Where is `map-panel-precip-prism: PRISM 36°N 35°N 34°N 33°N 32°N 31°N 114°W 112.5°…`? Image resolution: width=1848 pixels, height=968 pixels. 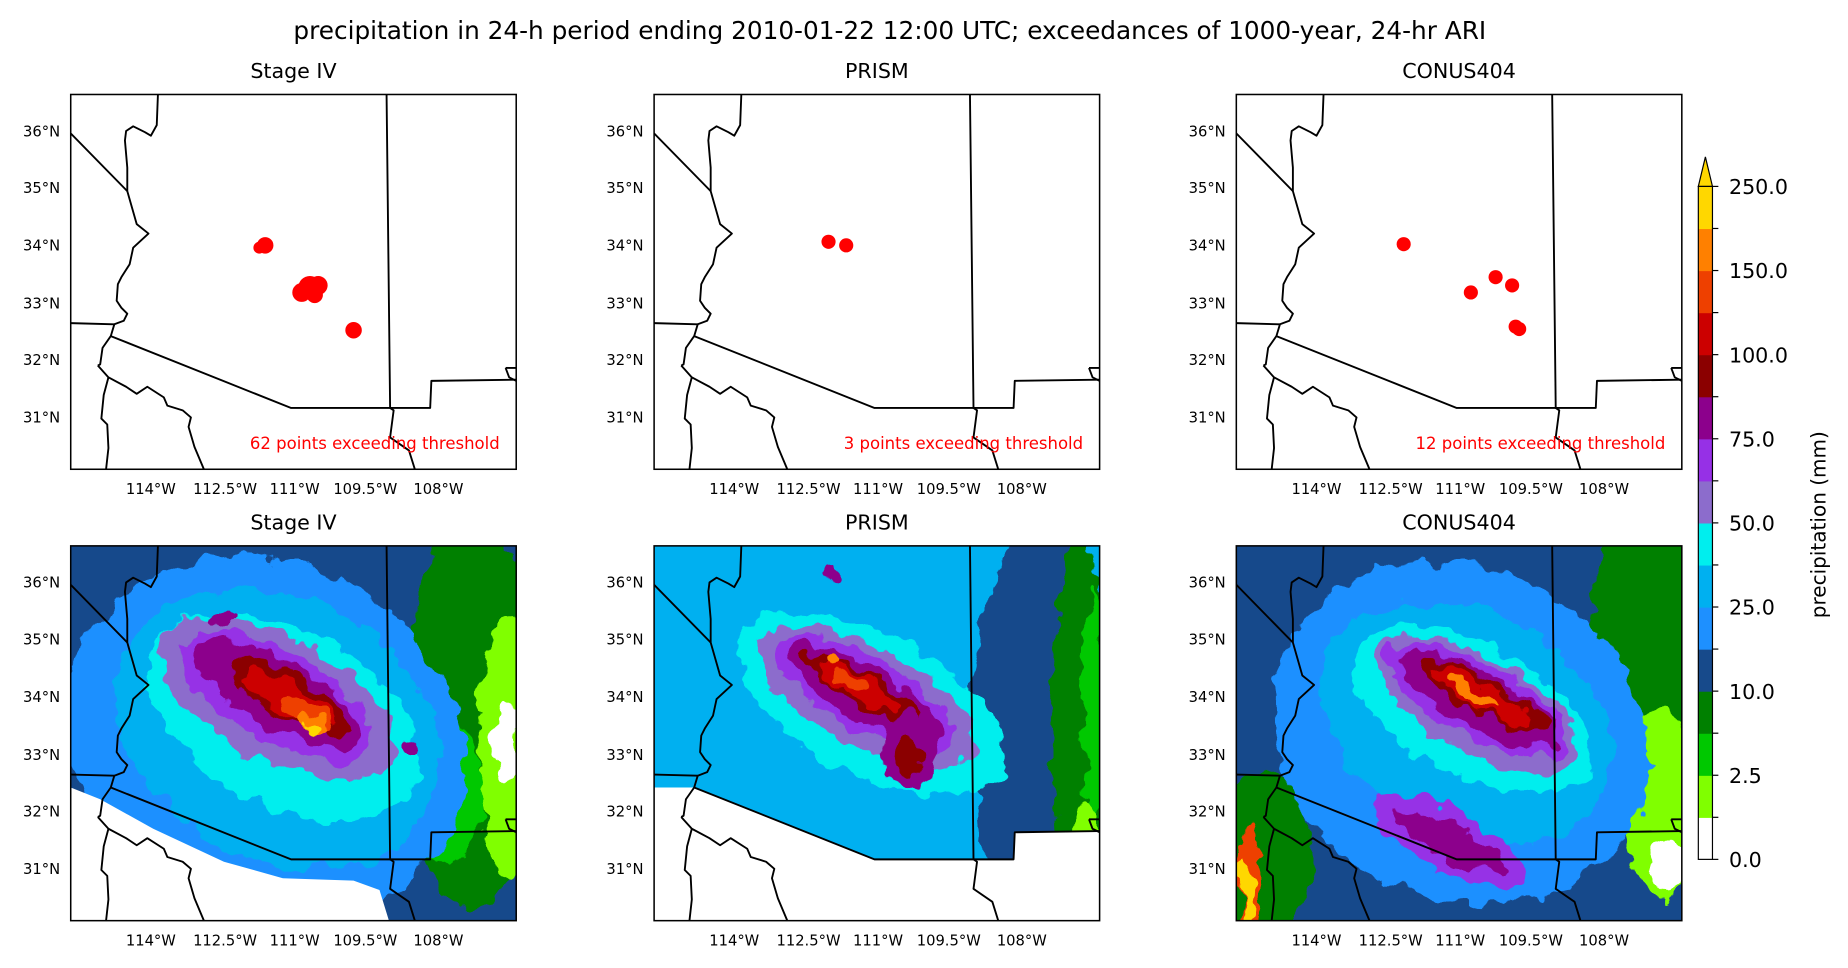
map-panel-precip-prism: PRISM 36°N 35°N 34°N 33°N 32°N 31°N 114°W 112.5°… is located at coordinates (853, 729).